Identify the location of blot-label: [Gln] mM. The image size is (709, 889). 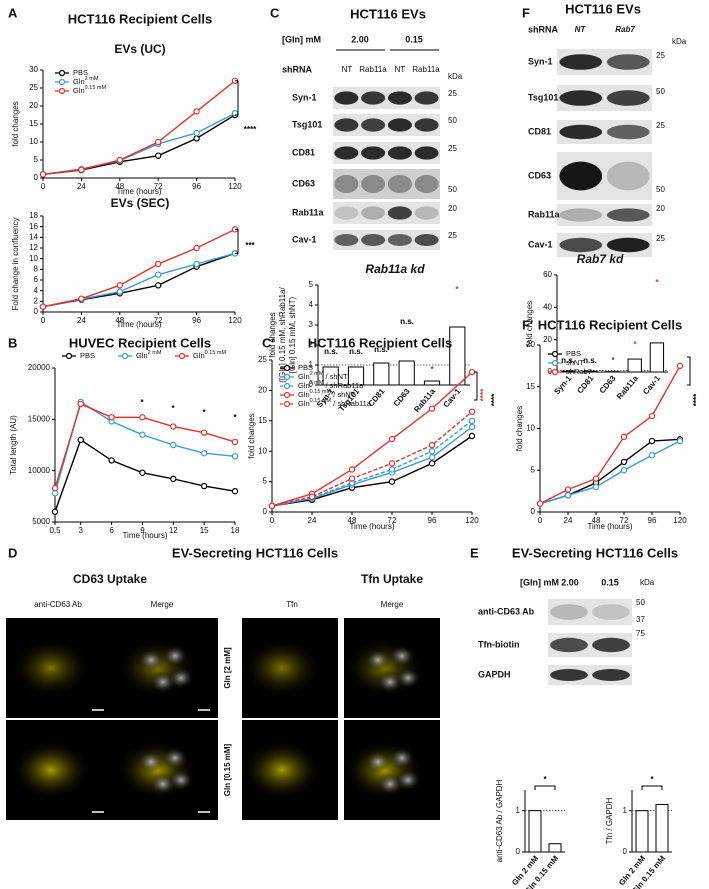
(539, 582).